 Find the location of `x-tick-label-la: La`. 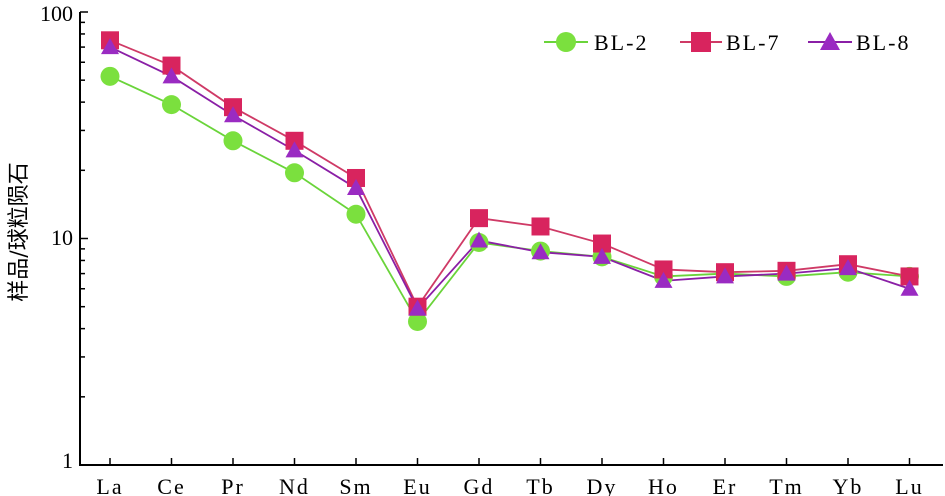

x-tick-label-la: La is located at coordinates (109, 485).